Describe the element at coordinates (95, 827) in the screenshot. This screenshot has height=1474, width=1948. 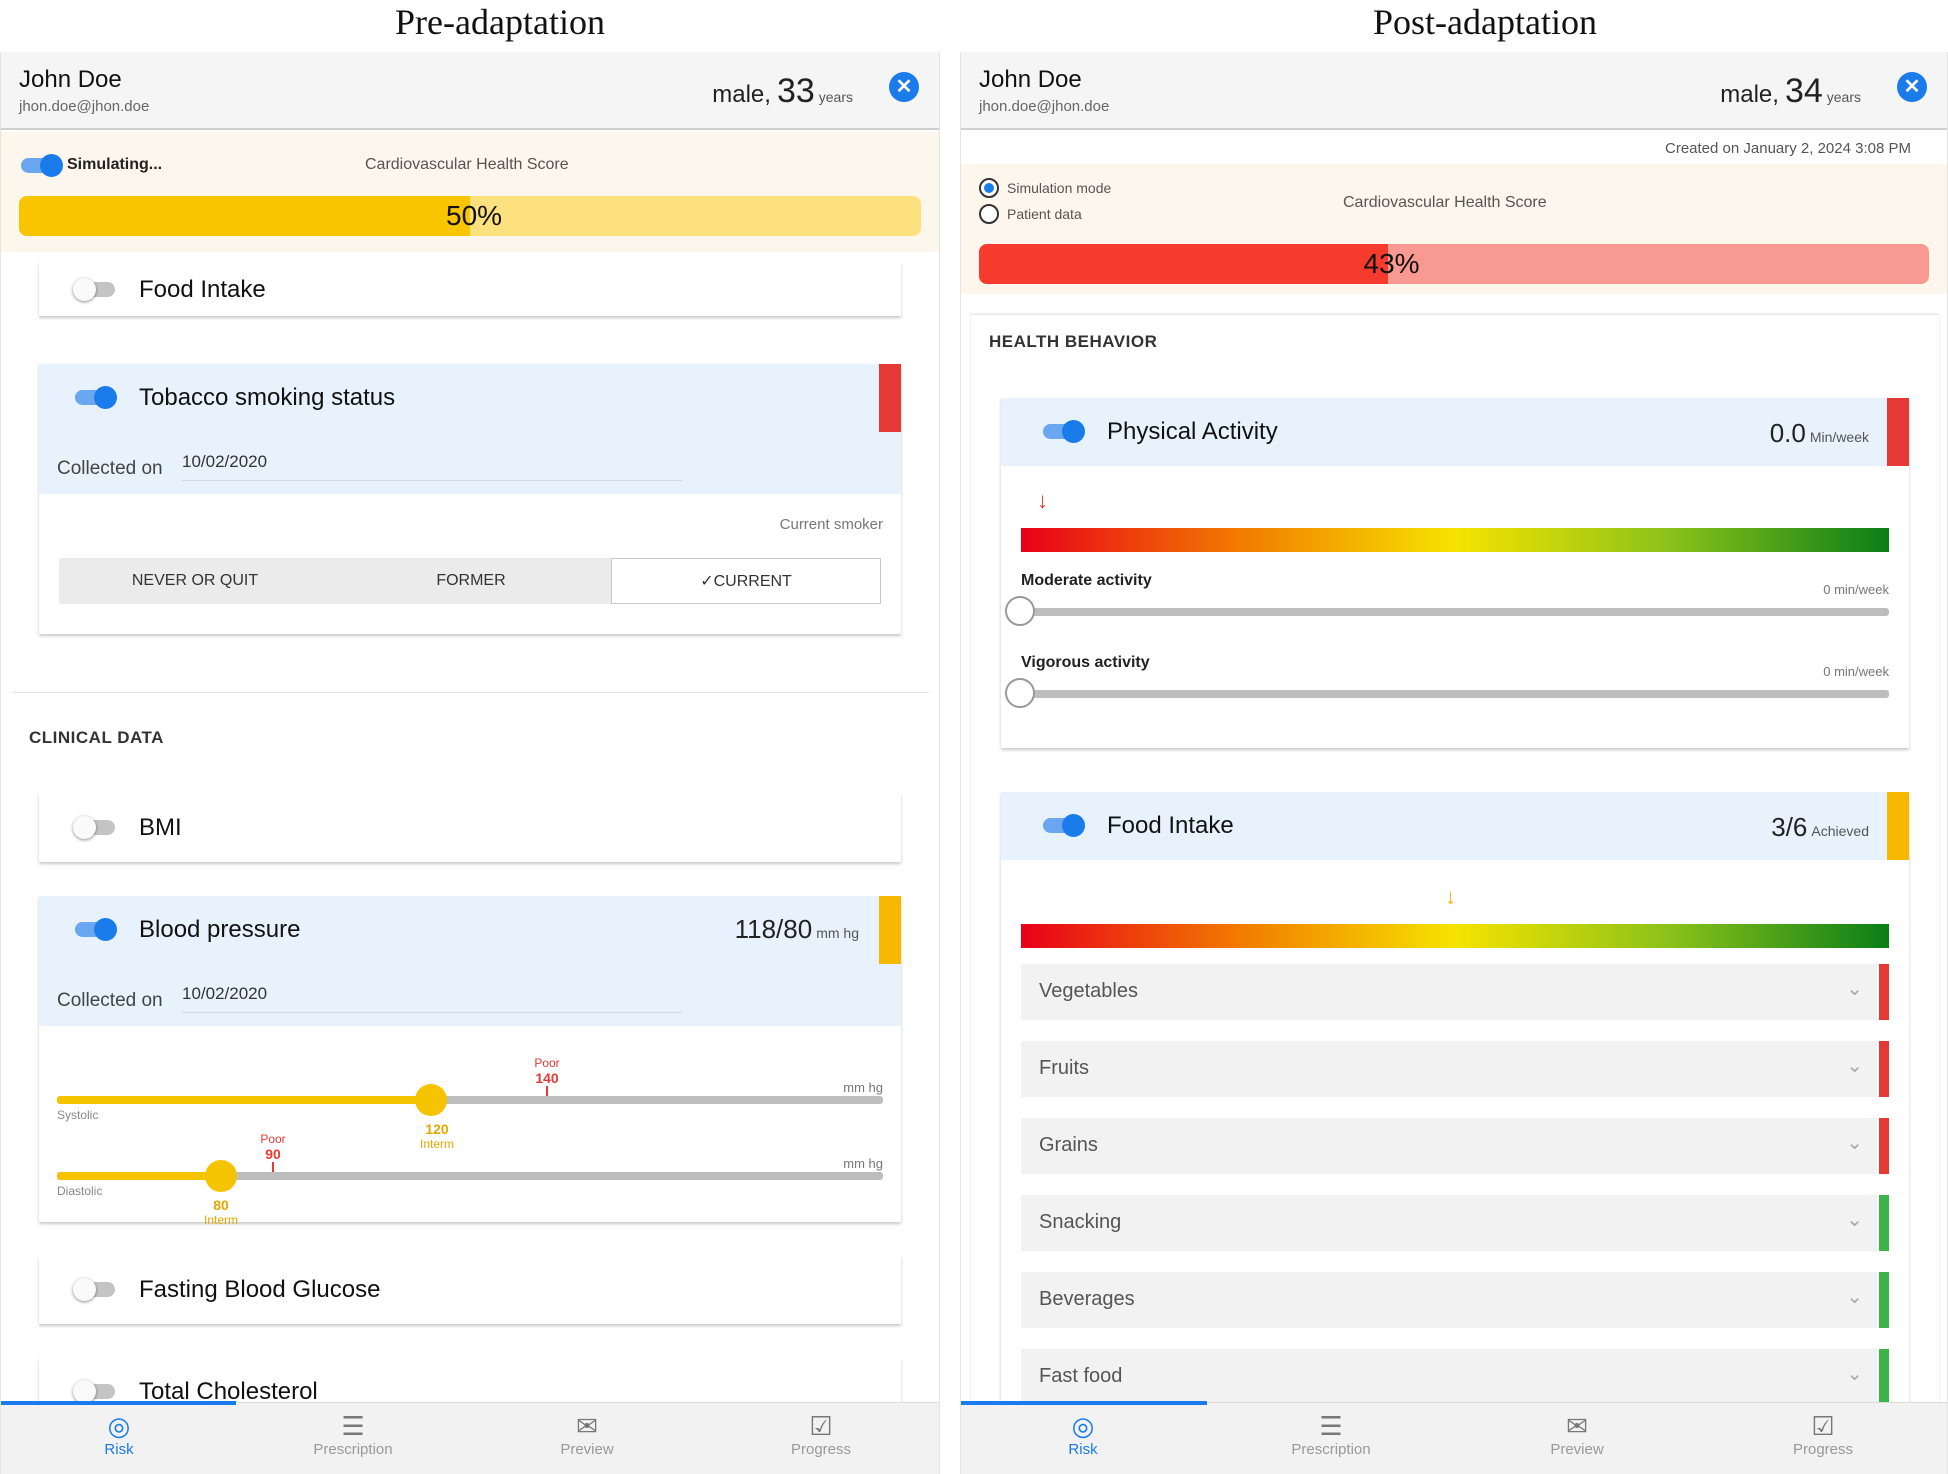
I see `bmi-toggle` at that location.